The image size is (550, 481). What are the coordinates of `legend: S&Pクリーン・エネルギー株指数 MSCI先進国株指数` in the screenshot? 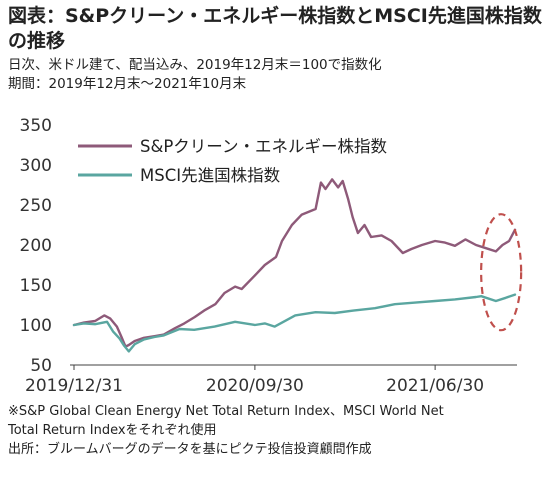 It's located at (232, 161).